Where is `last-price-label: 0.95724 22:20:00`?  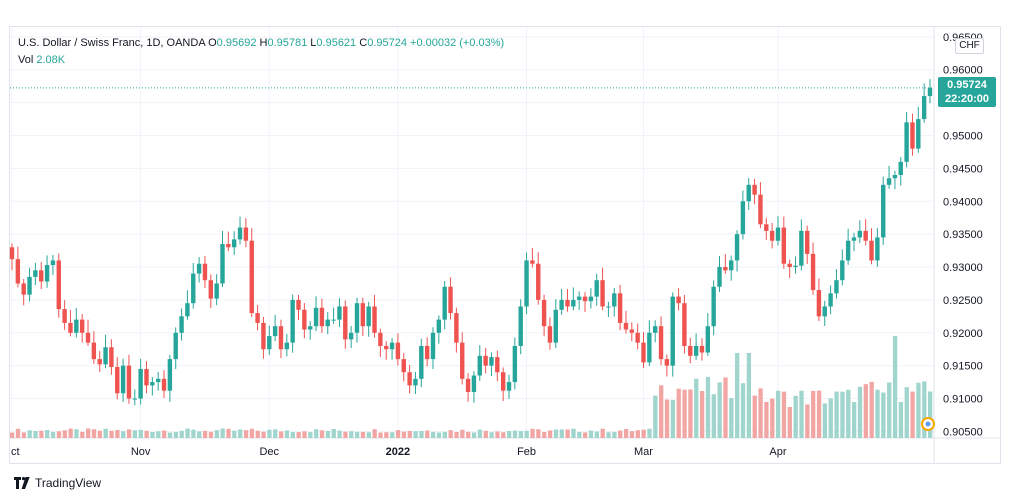 last-price-label: 0.95724 22:20:00 is located at coordinates (967, 92).